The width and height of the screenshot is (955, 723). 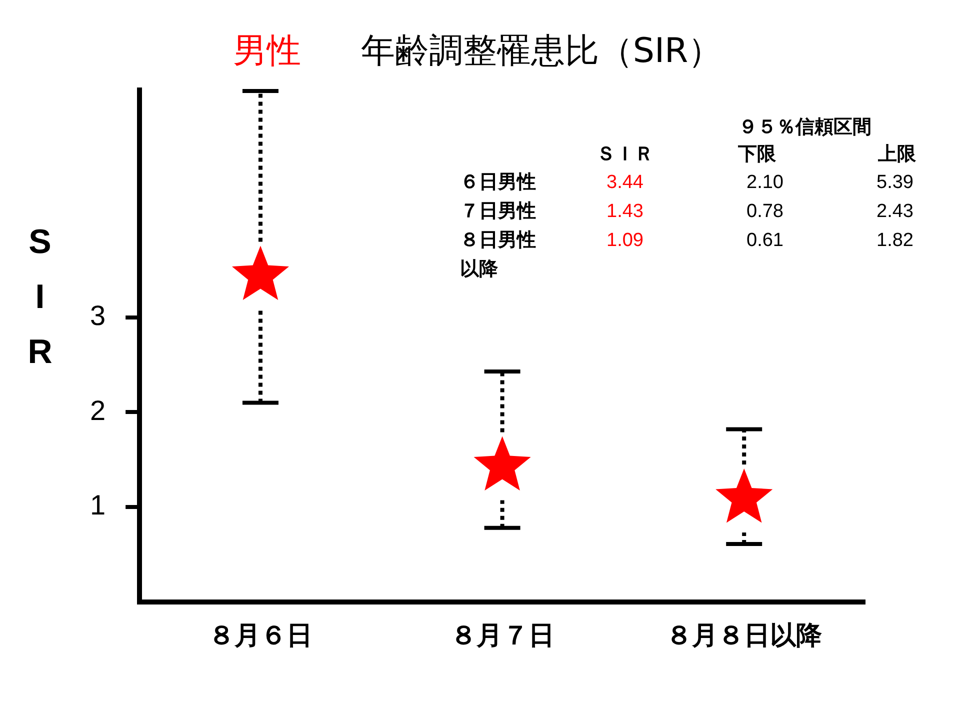 What do you see at coordinates (498, 211) in the screenshot?
I see `annotation: ７日男性` at bounding box center [498, 211].